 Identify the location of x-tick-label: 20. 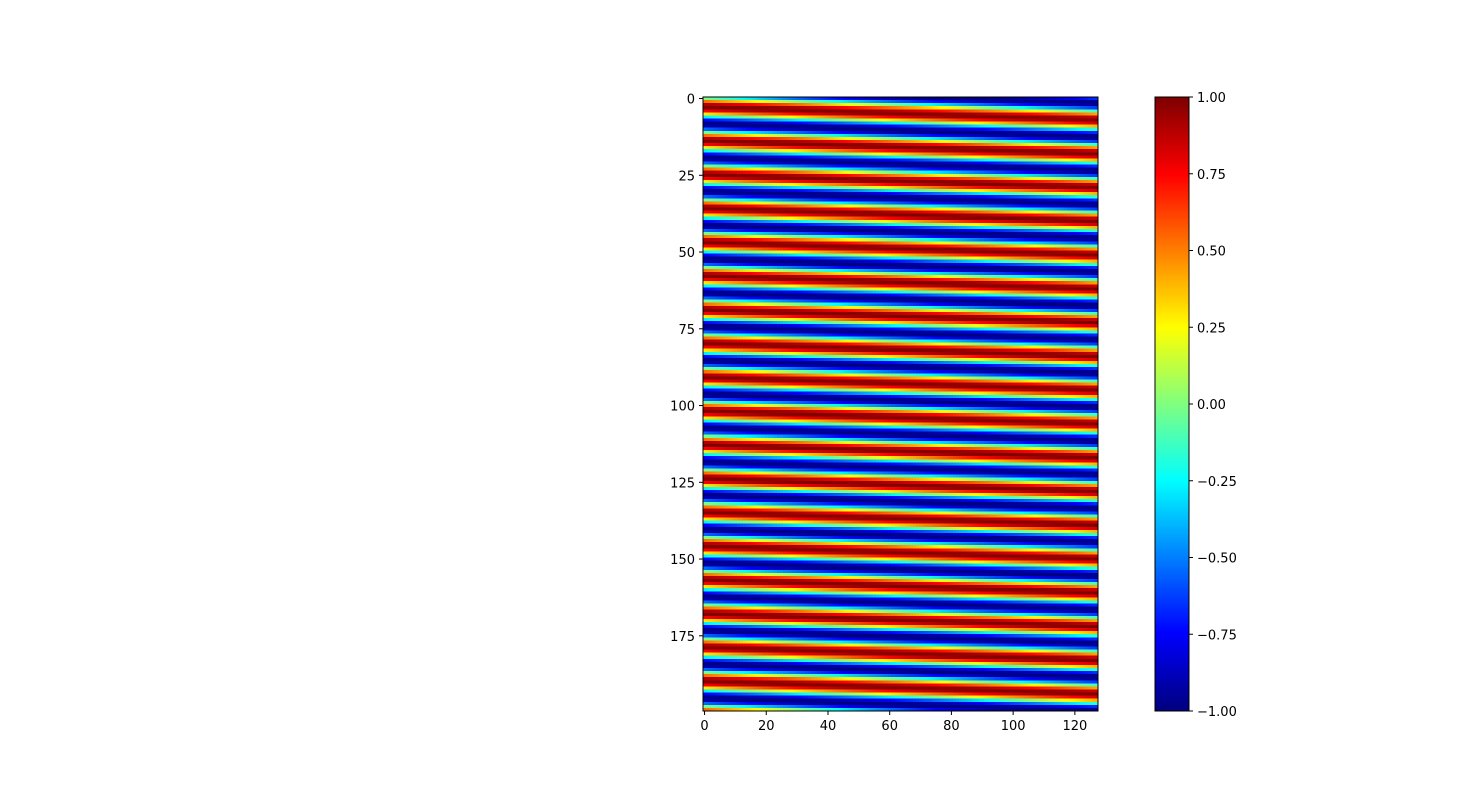
(766, 726).